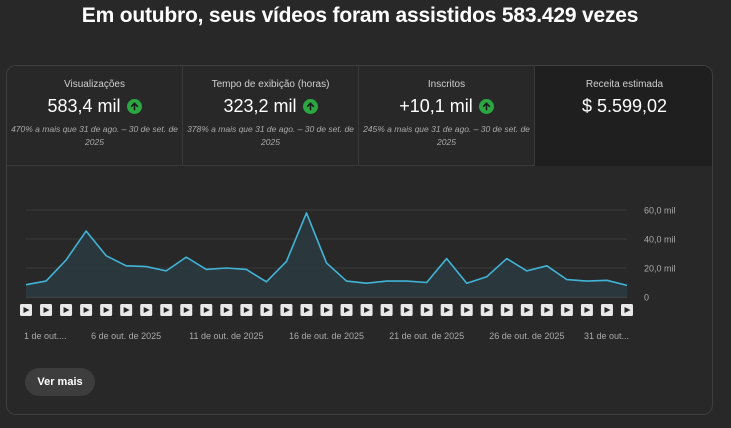 This screenshot has height=428, width=731. I want to click on y-tick-label: 40,0 mil, so click(660, 240).